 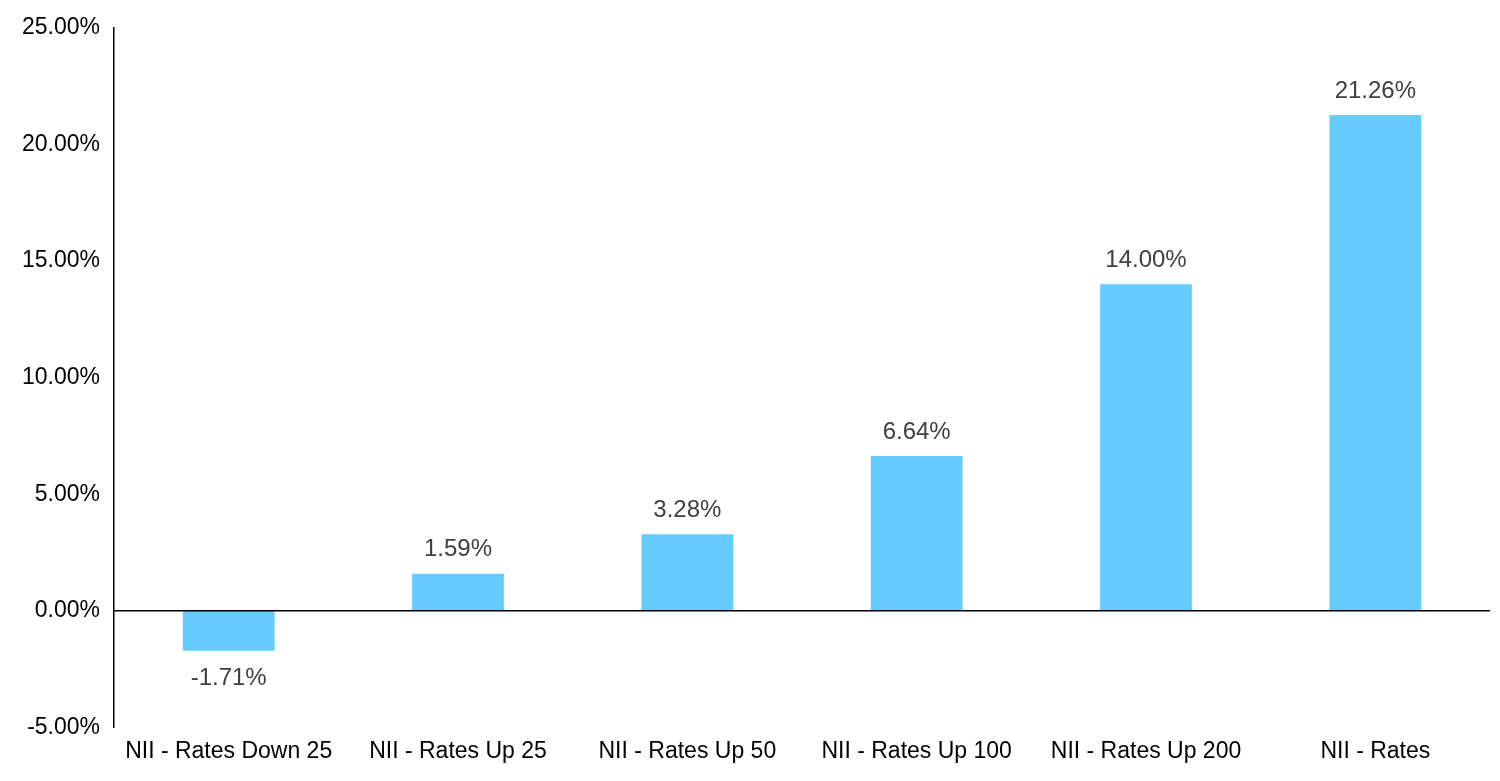 What do you see at coordinates (687, 508) in the screenshot?
I see `data-label: 3.28%` at bounding box center [687, 508].